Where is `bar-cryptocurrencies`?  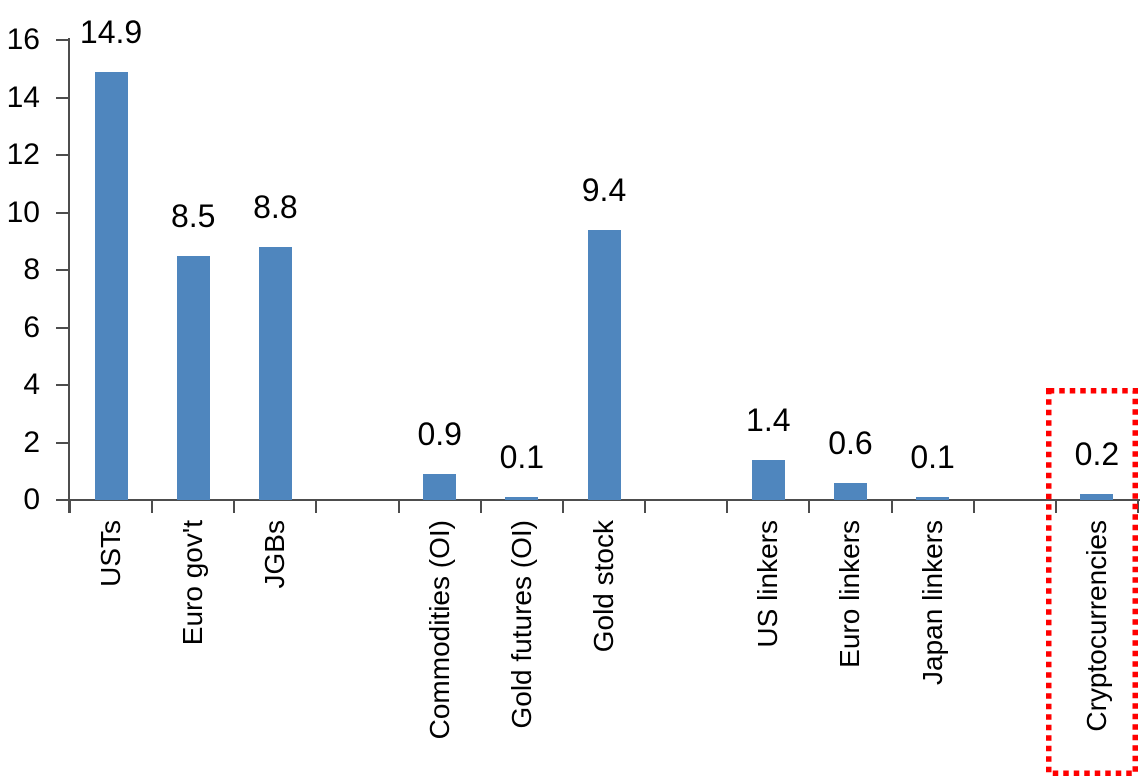
bar-cryptocurrencies is located at coordinates (1097, 497).